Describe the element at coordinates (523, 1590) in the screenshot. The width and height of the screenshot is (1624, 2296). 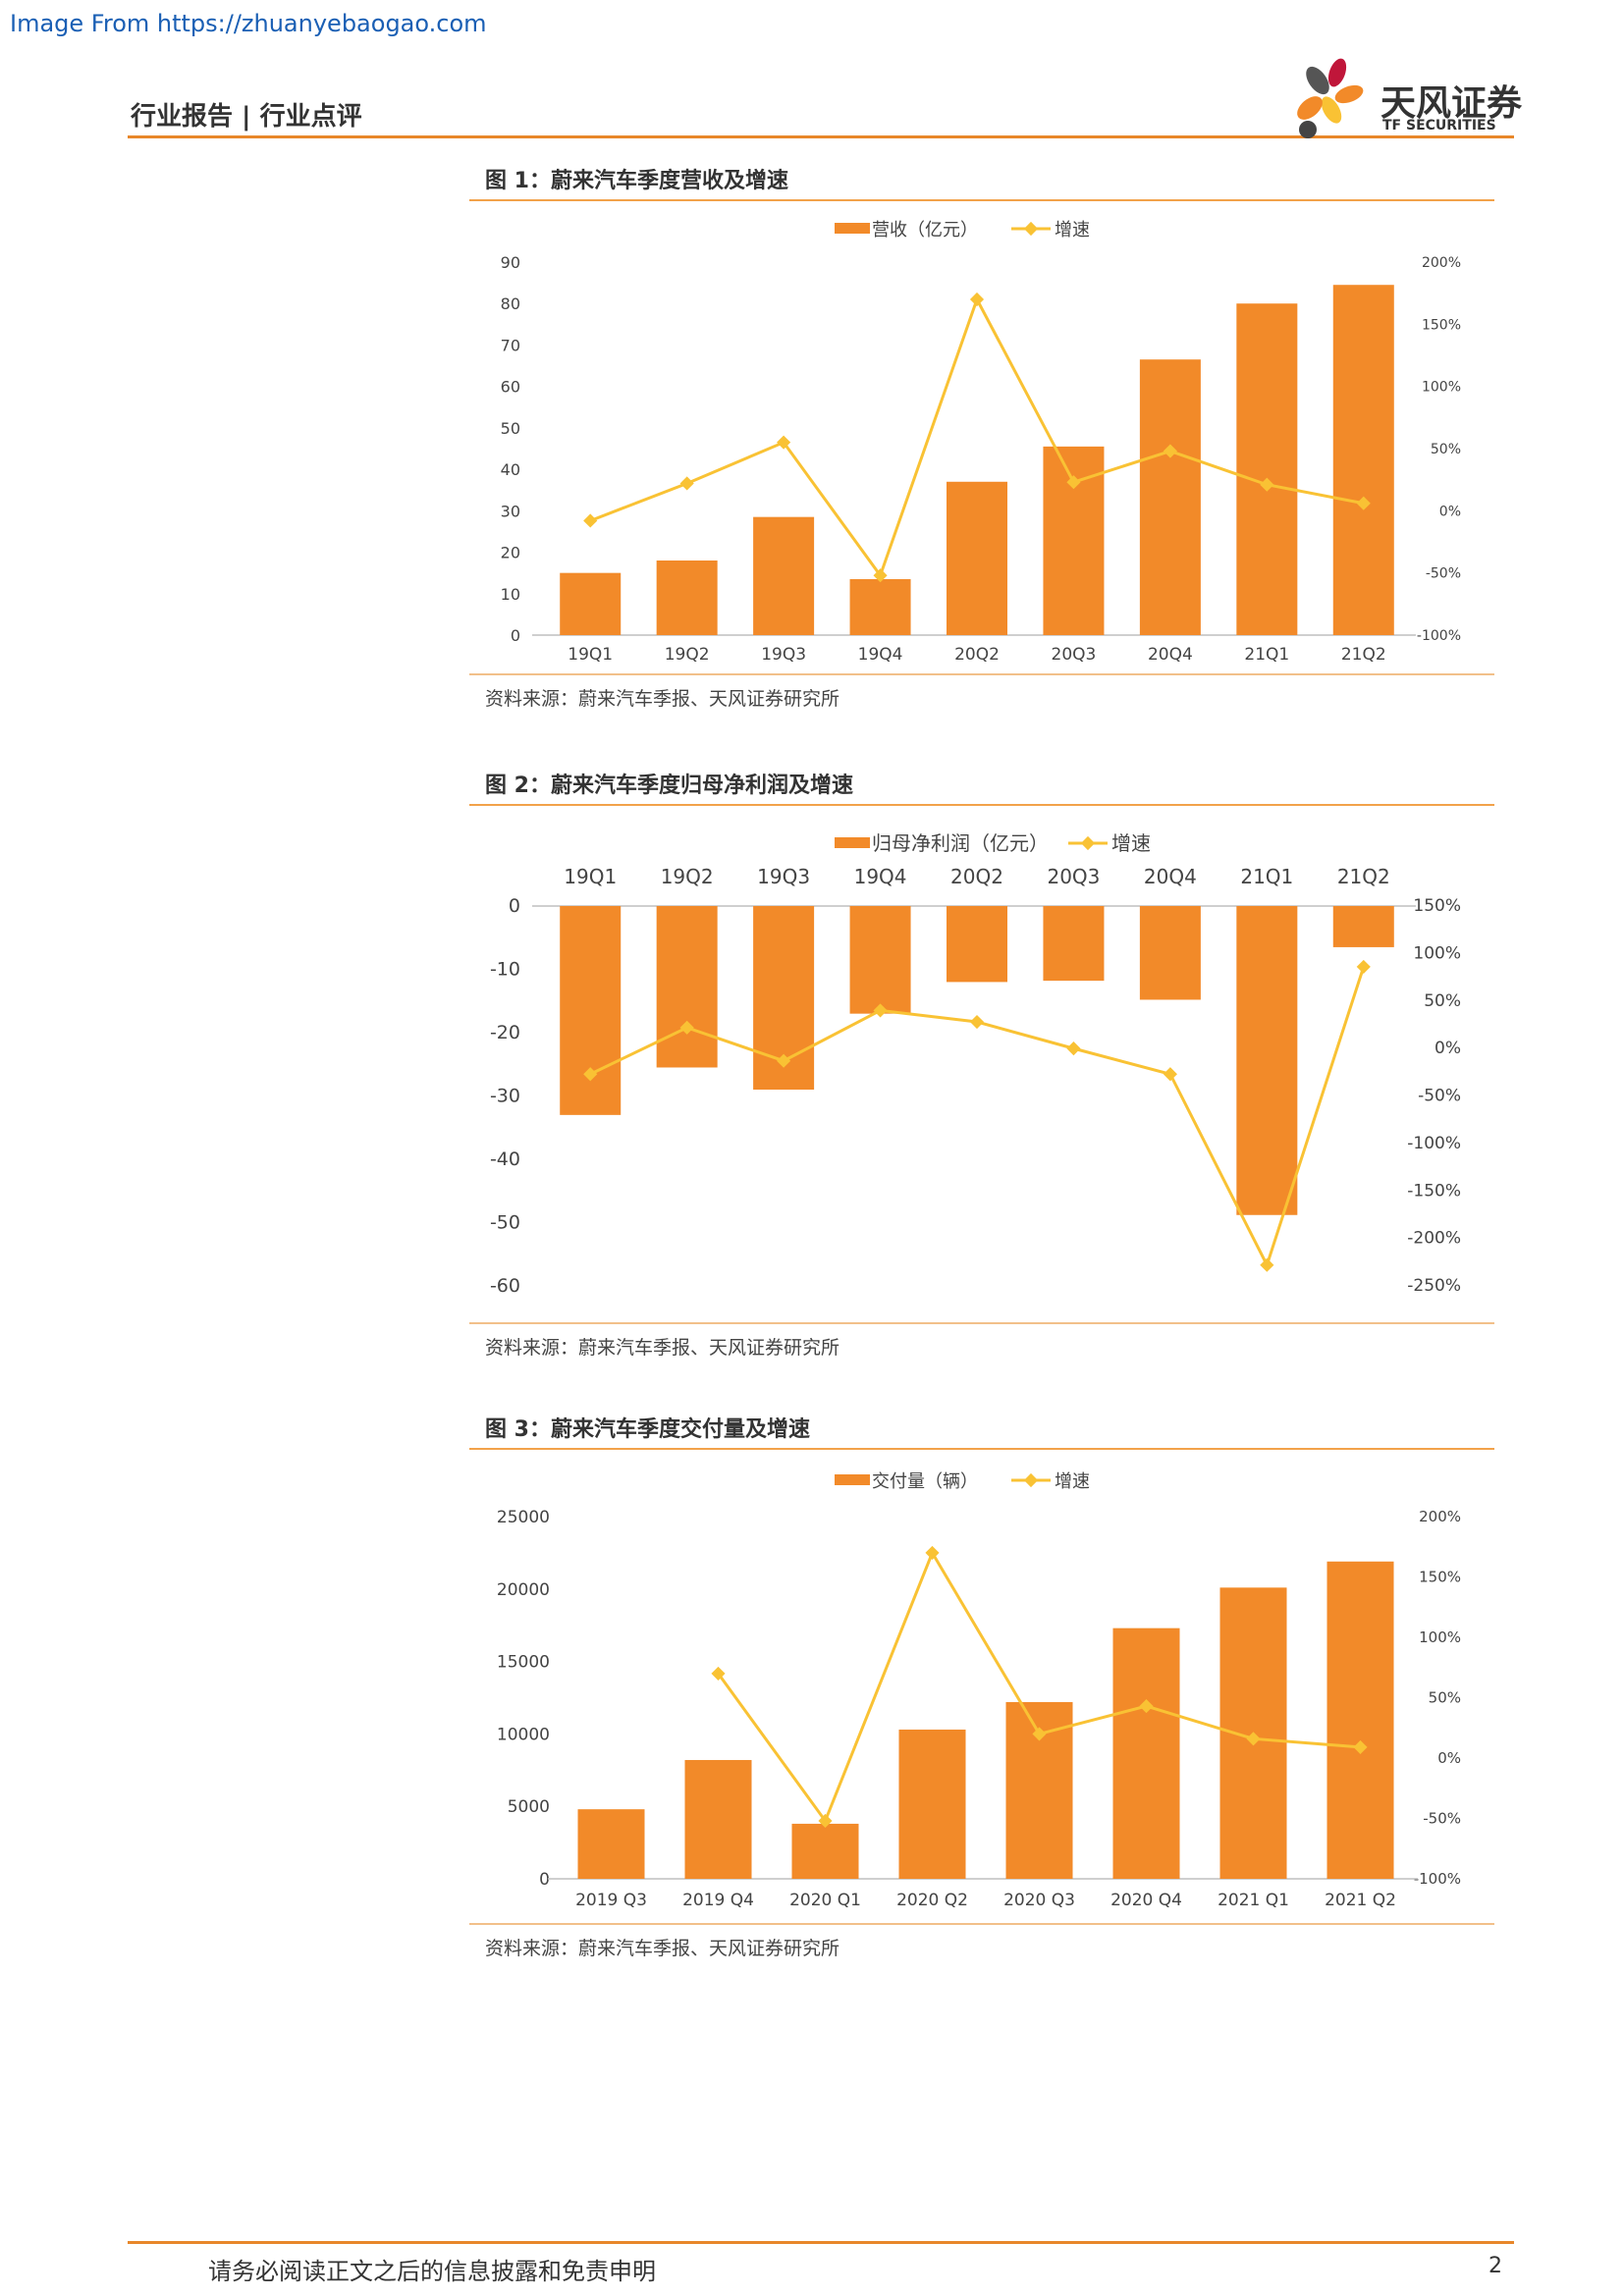
I see `y-axis-tick-label: 20000` at that location.